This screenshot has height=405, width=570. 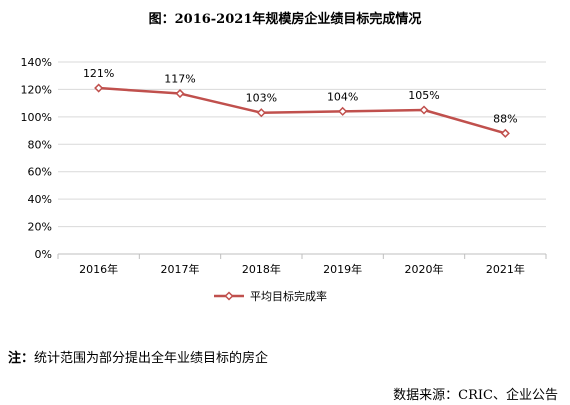 What do you see at coordinates (98, 73) in the screenshot?
I see `data-label: 121%` at bounding box center [98, 73].